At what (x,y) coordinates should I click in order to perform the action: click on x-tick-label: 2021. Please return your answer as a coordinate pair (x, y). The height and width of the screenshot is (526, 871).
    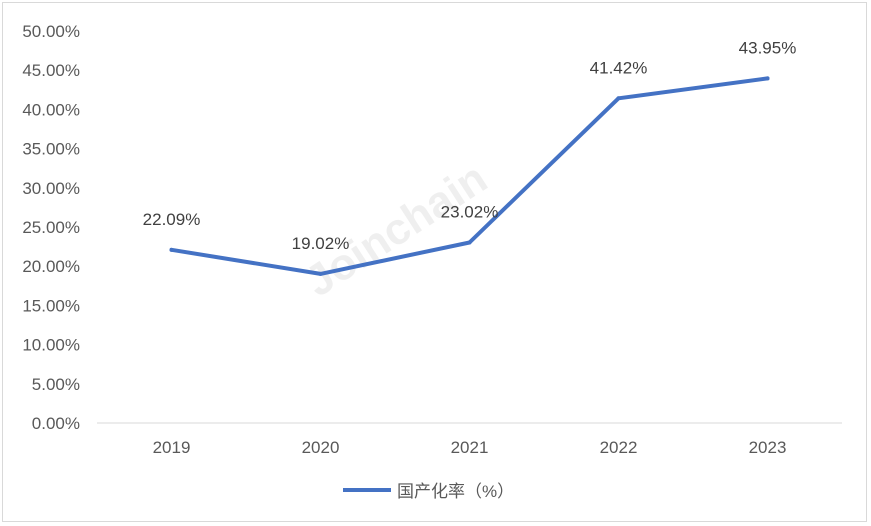
    Looking at the image, I should click on (470, 447).